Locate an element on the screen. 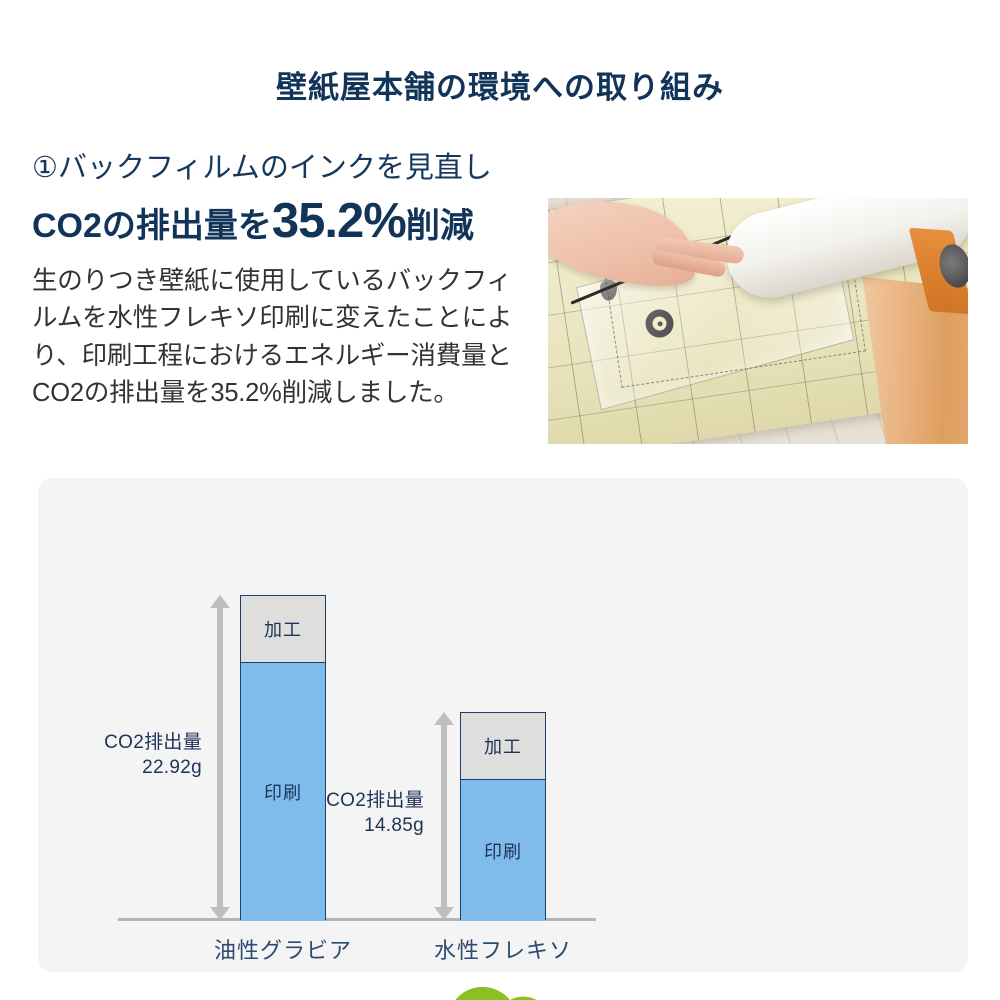  bar-water-flexo: 加工 印刷 is located at coordinates (503, 816).